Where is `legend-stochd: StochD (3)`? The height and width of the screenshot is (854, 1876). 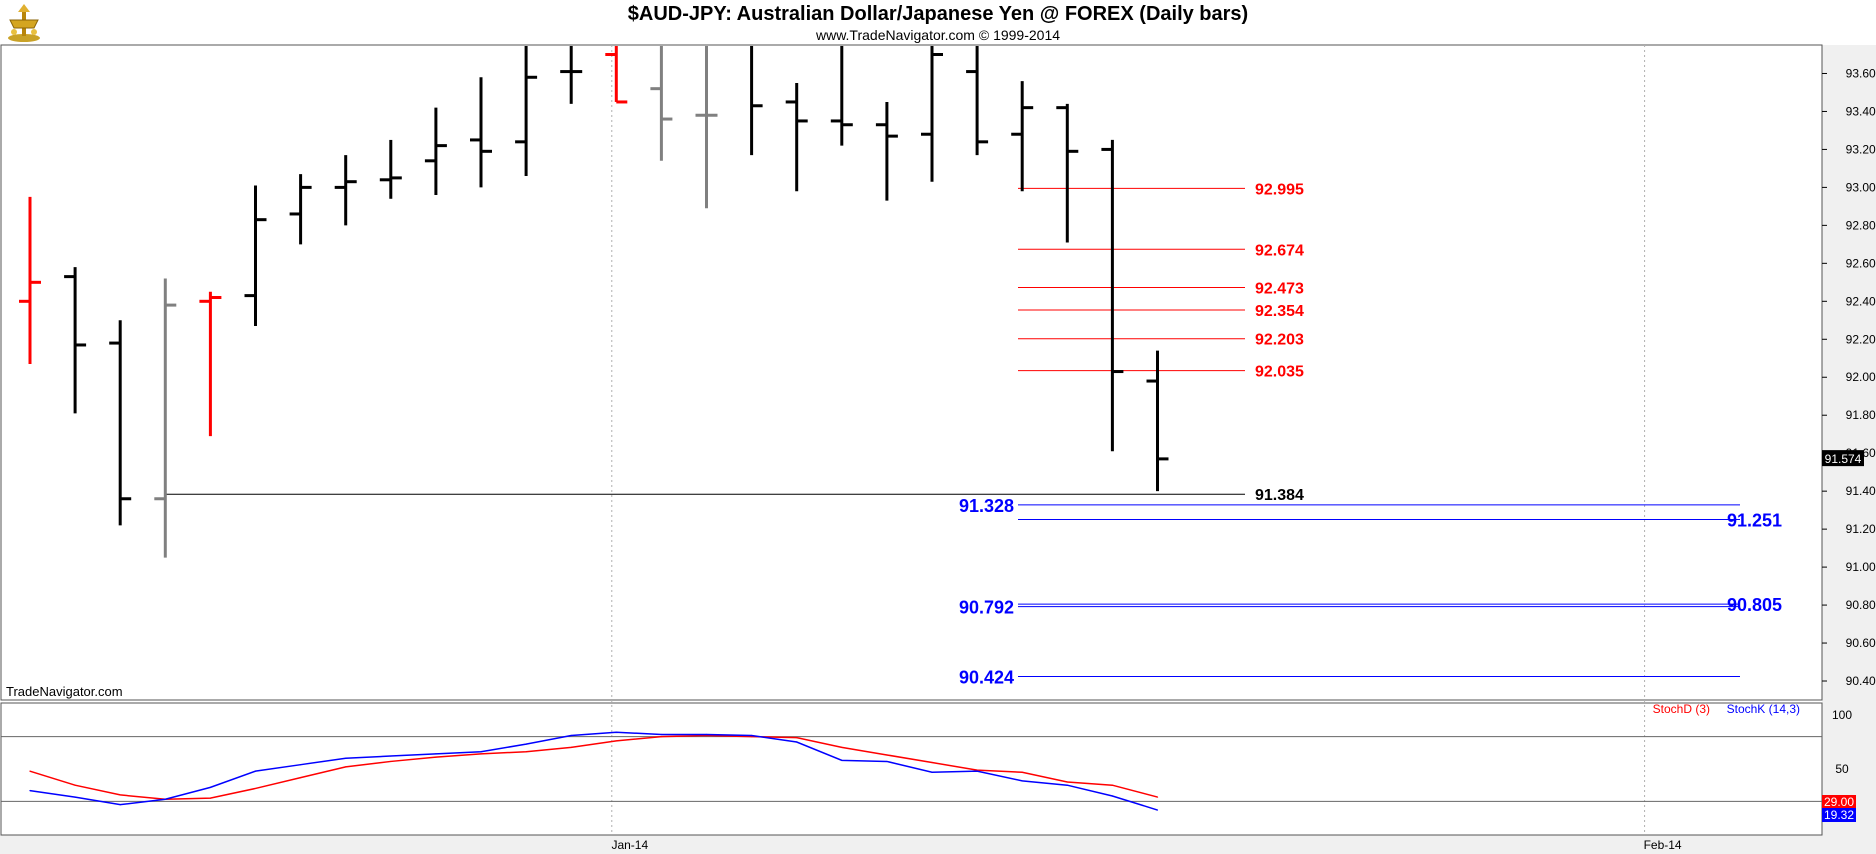
legend-stochd: StochD (3) is located at coordinates (1681, 709).